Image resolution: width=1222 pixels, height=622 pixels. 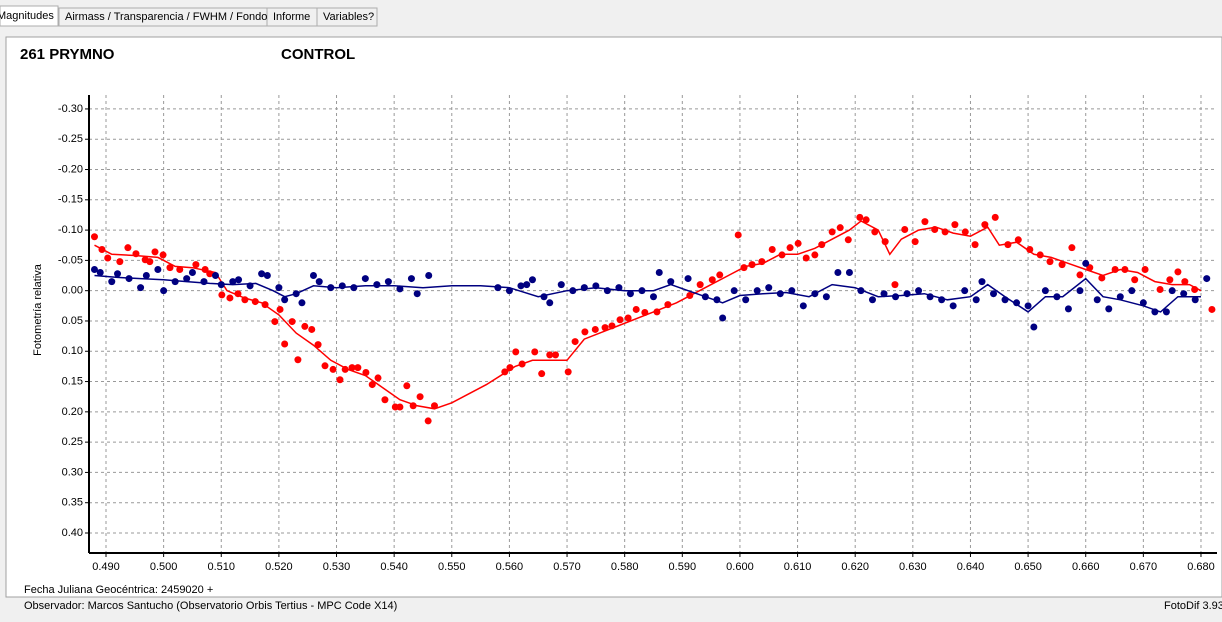 What do you see at coordinates (70, 139) in the screenshot?
I see `y-tick-label: -0.25` at bounding box center [70, 139].